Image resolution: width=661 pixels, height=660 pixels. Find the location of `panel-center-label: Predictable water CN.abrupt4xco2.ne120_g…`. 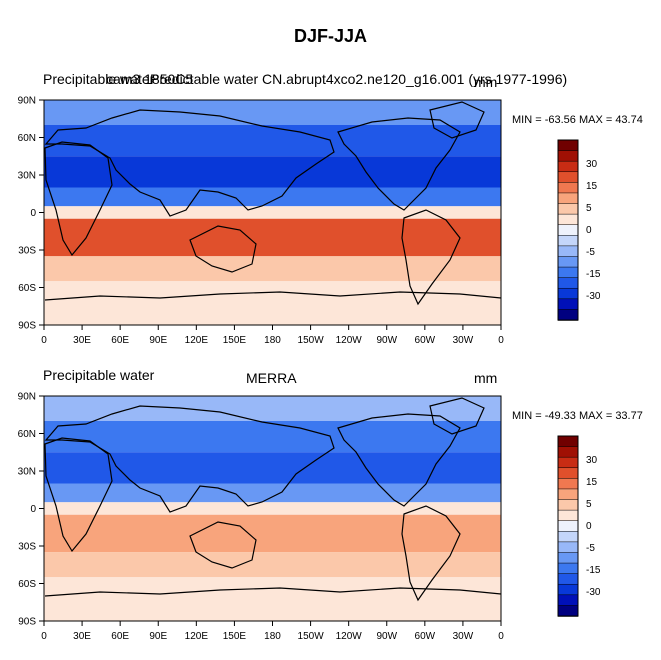

panel-center-label: Predictable water CN.abrupt4xco2.ne120_g… is located at coordinates (359, 79).